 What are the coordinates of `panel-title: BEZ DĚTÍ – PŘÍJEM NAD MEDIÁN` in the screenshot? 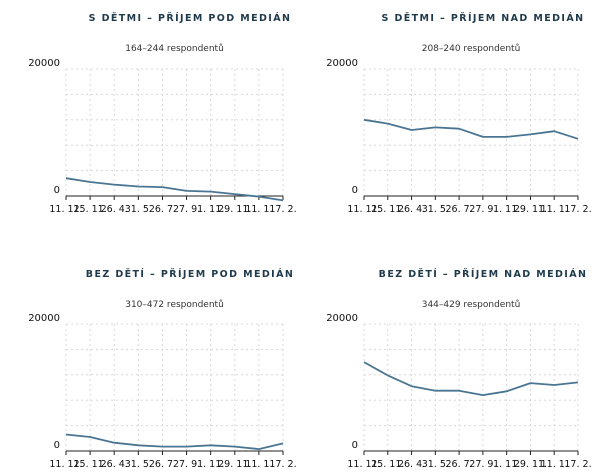 It's located at (483, 274).